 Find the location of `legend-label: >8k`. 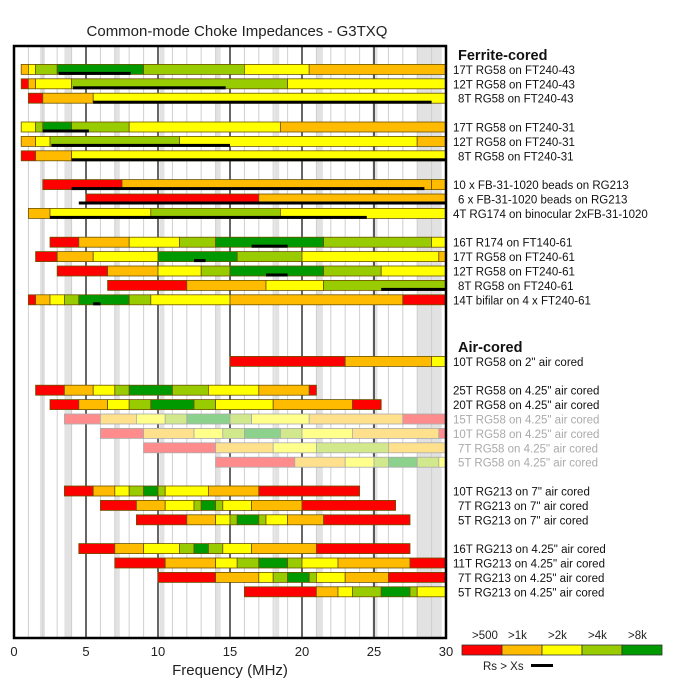

legend-label: >8k is located at coordinates (637, 636).